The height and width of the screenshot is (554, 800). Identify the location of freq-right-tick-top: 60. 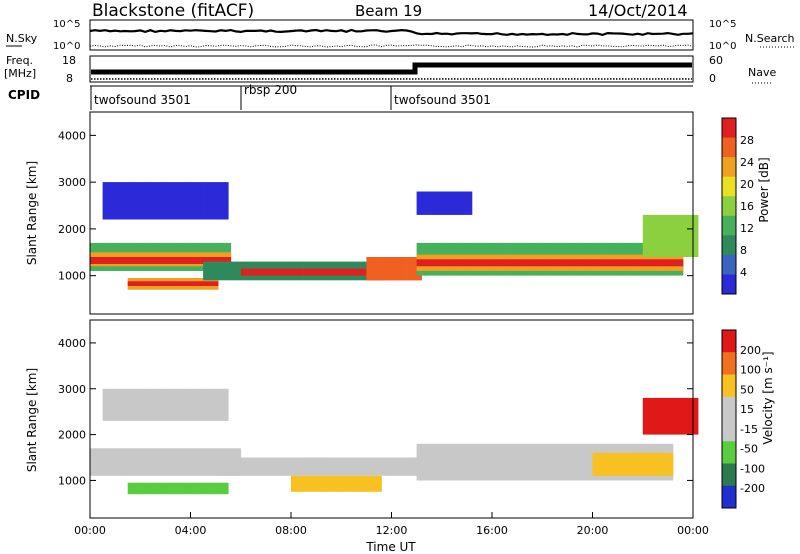
(716, 60).